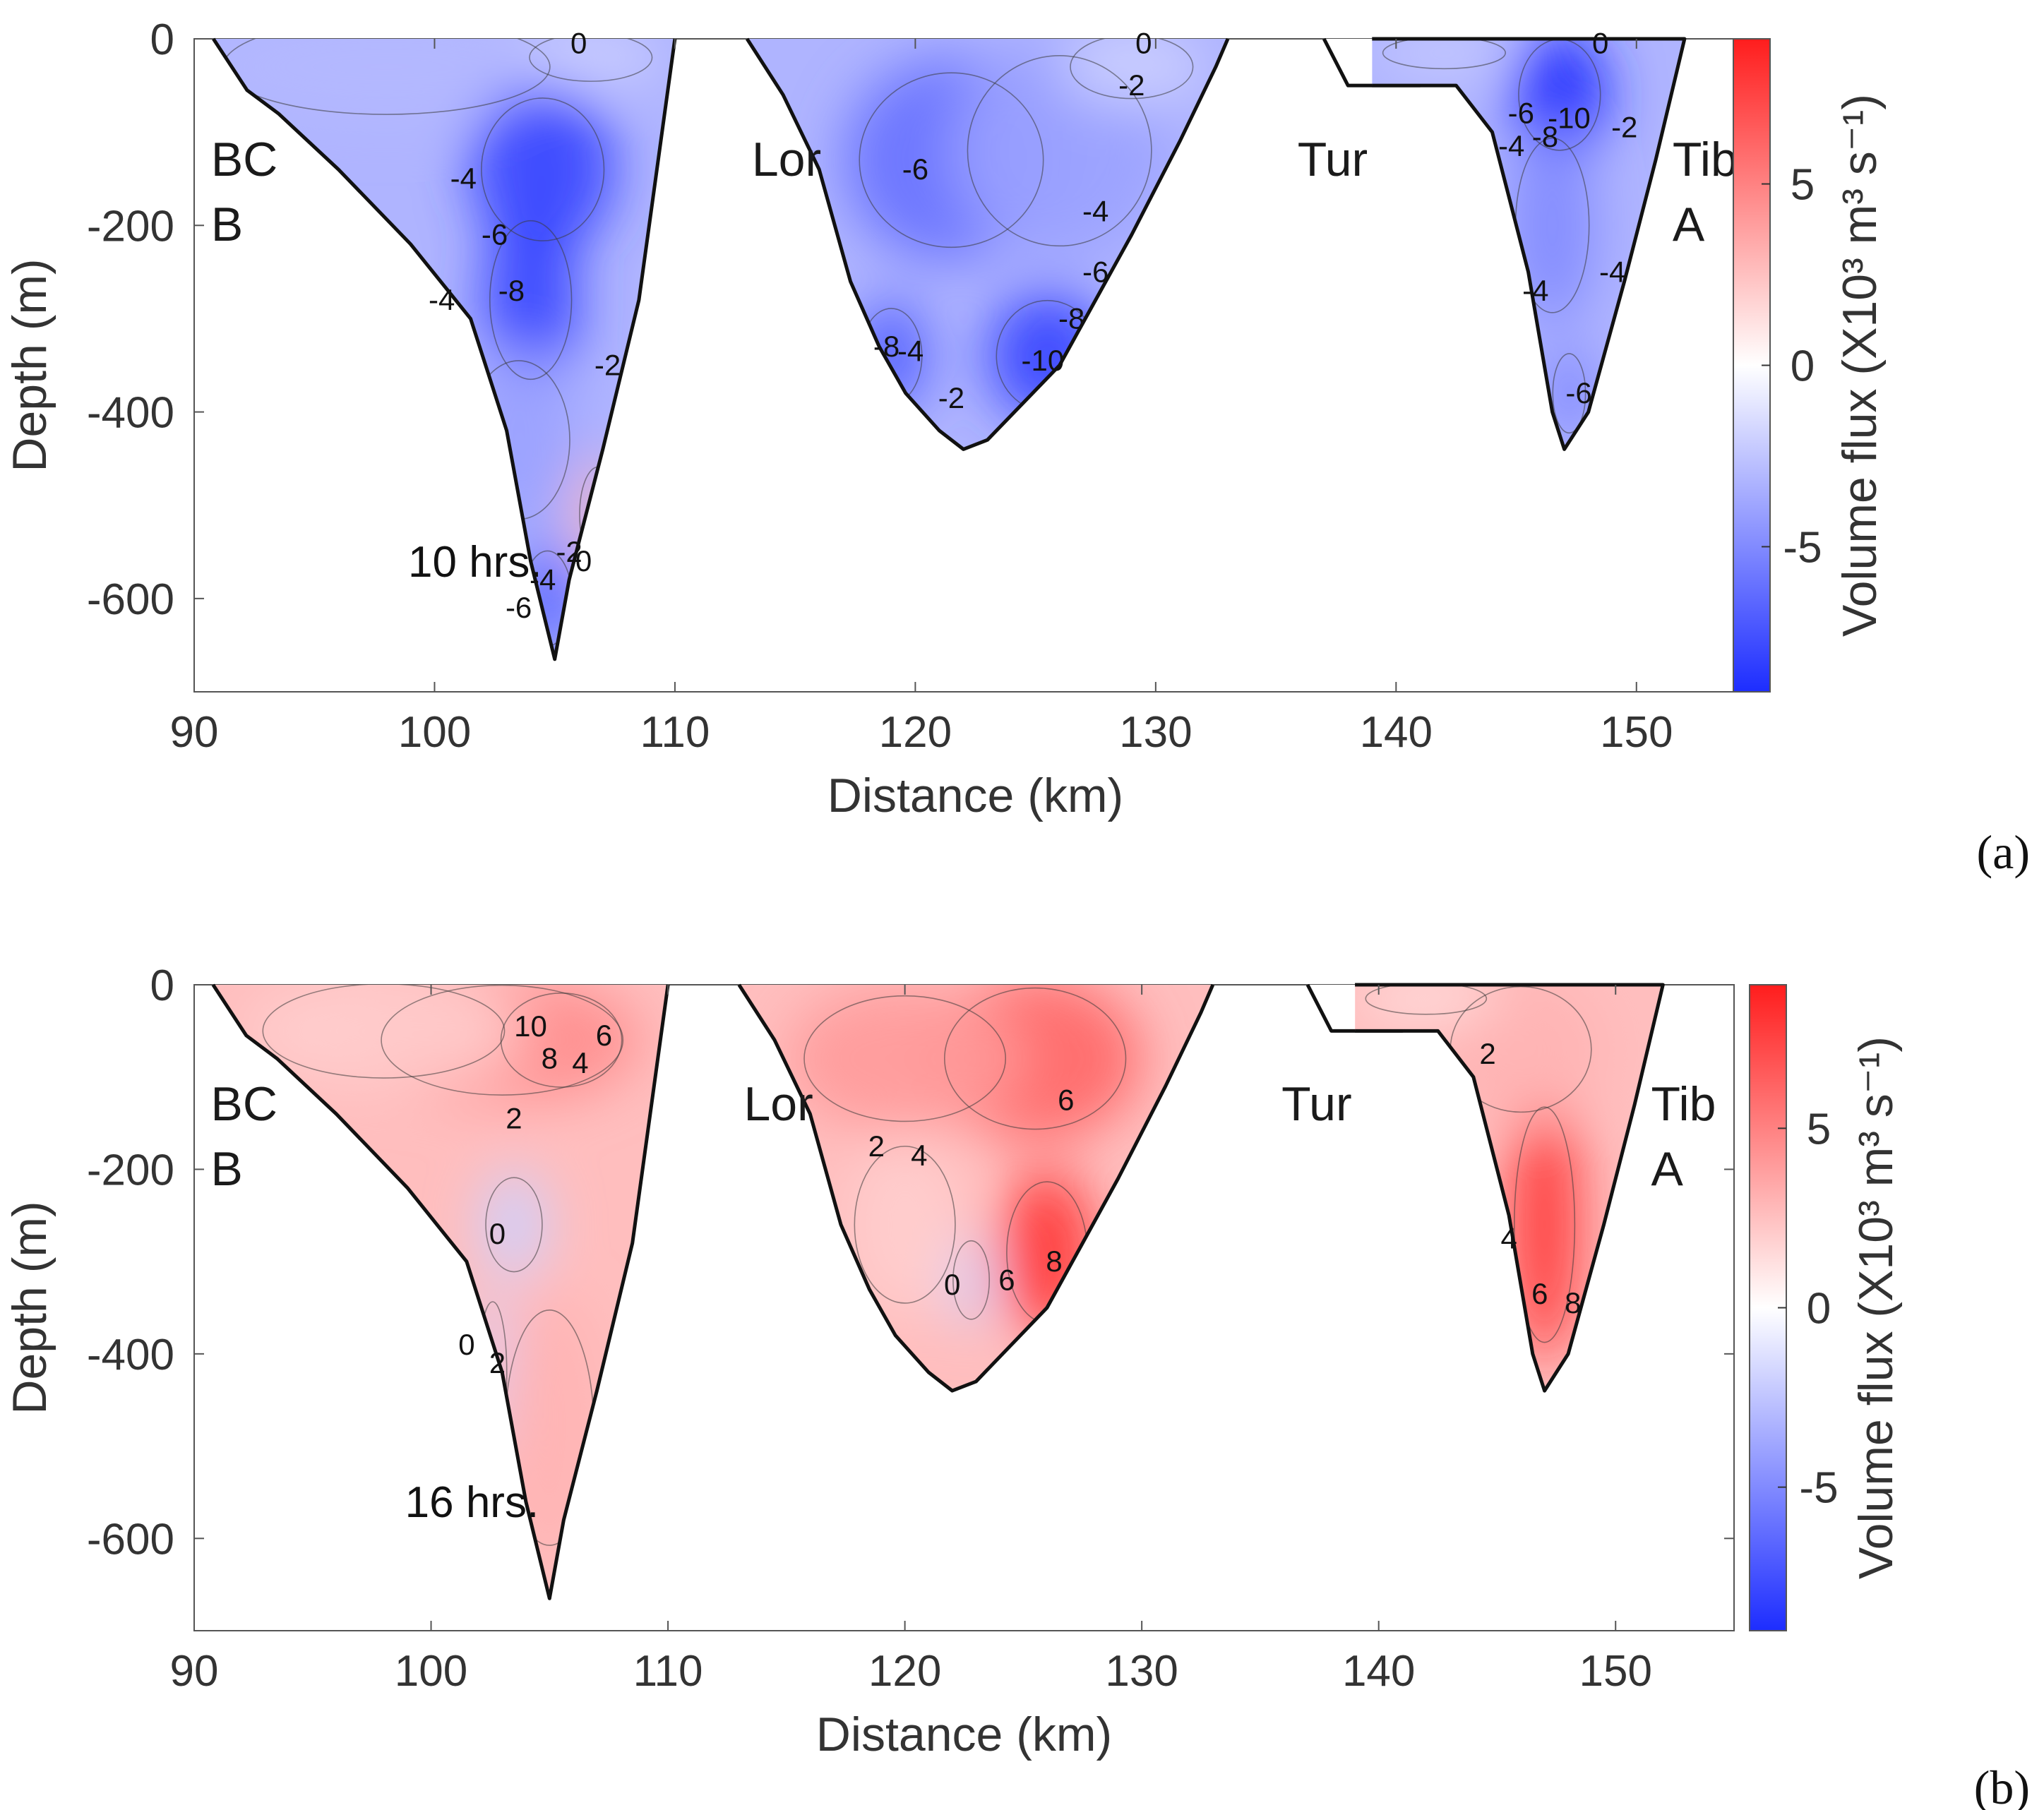 The width and height of the screenshot is (2044, 1810). What do you see at coordinates (975, 795) in the screenshot?
I see `x-axis-label: Distance (km)` at bounding box center [975, 795].